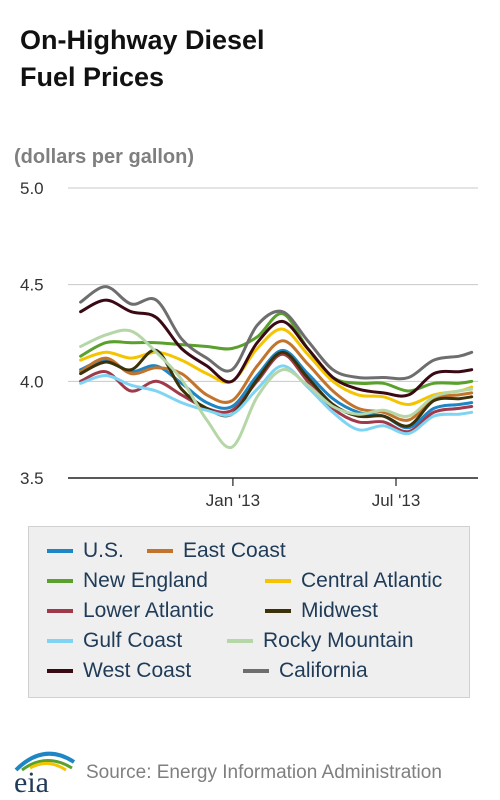 Image resolution: width=500 pixels, height=800 pixels. I want to click on x-tick-label: Jan '13, so click(233, 500).